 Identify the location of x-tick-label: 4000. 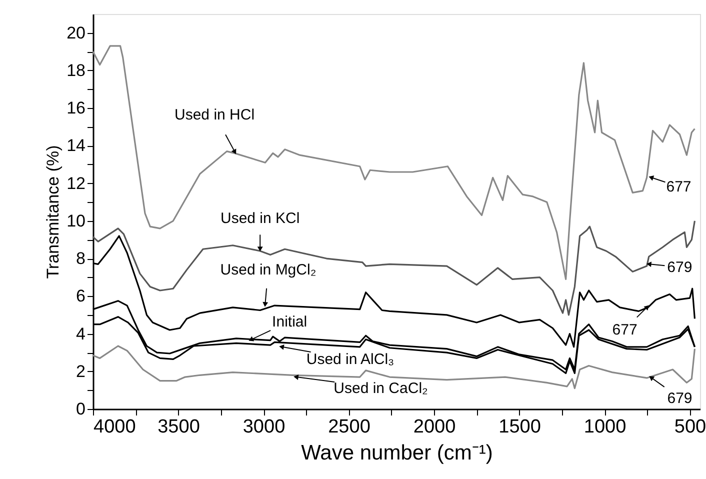
(115, 427).